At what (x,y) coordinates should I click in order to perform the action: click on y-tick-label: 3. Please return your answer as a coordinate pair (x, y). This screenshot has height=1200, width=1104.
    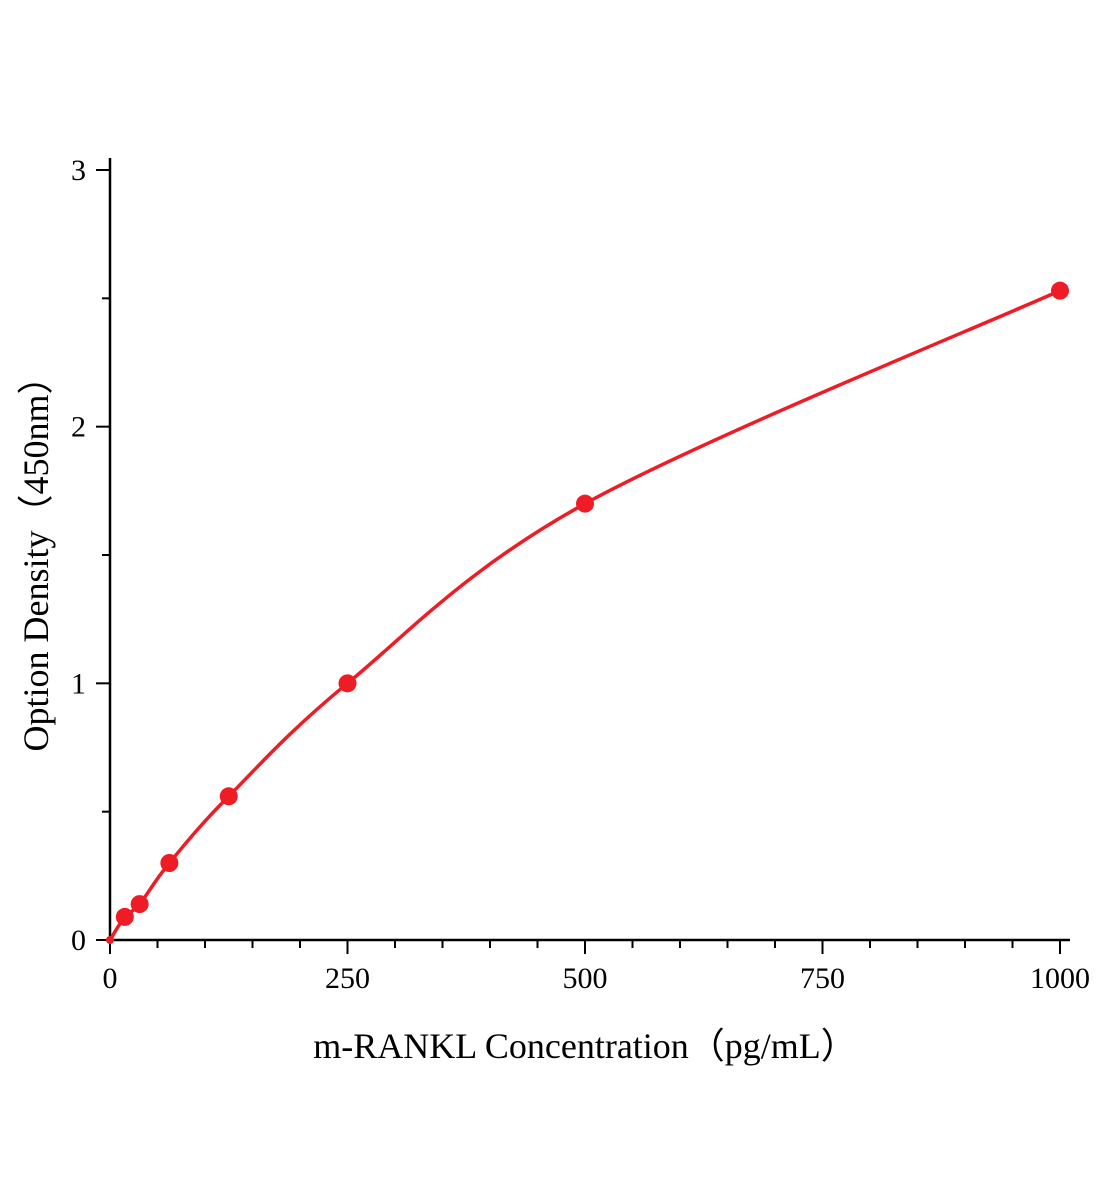
    Looking at the image, I should click on (78, 170).